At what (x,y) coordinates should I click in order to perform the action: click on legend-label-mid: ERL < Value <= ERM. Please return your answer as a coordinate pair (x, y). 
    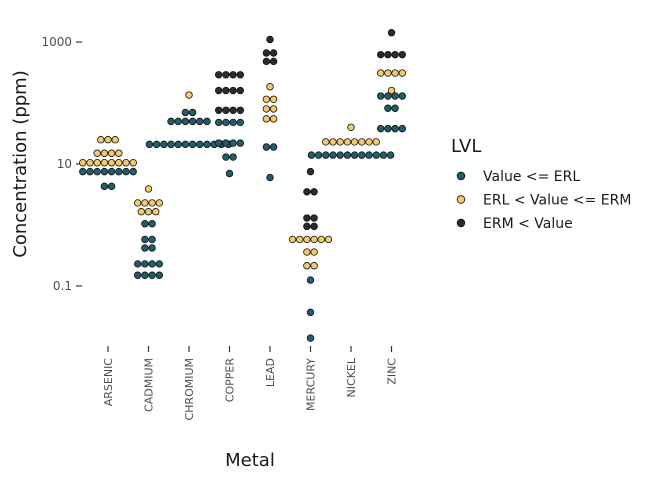
    Looking at the image, I should click on (557, 201).